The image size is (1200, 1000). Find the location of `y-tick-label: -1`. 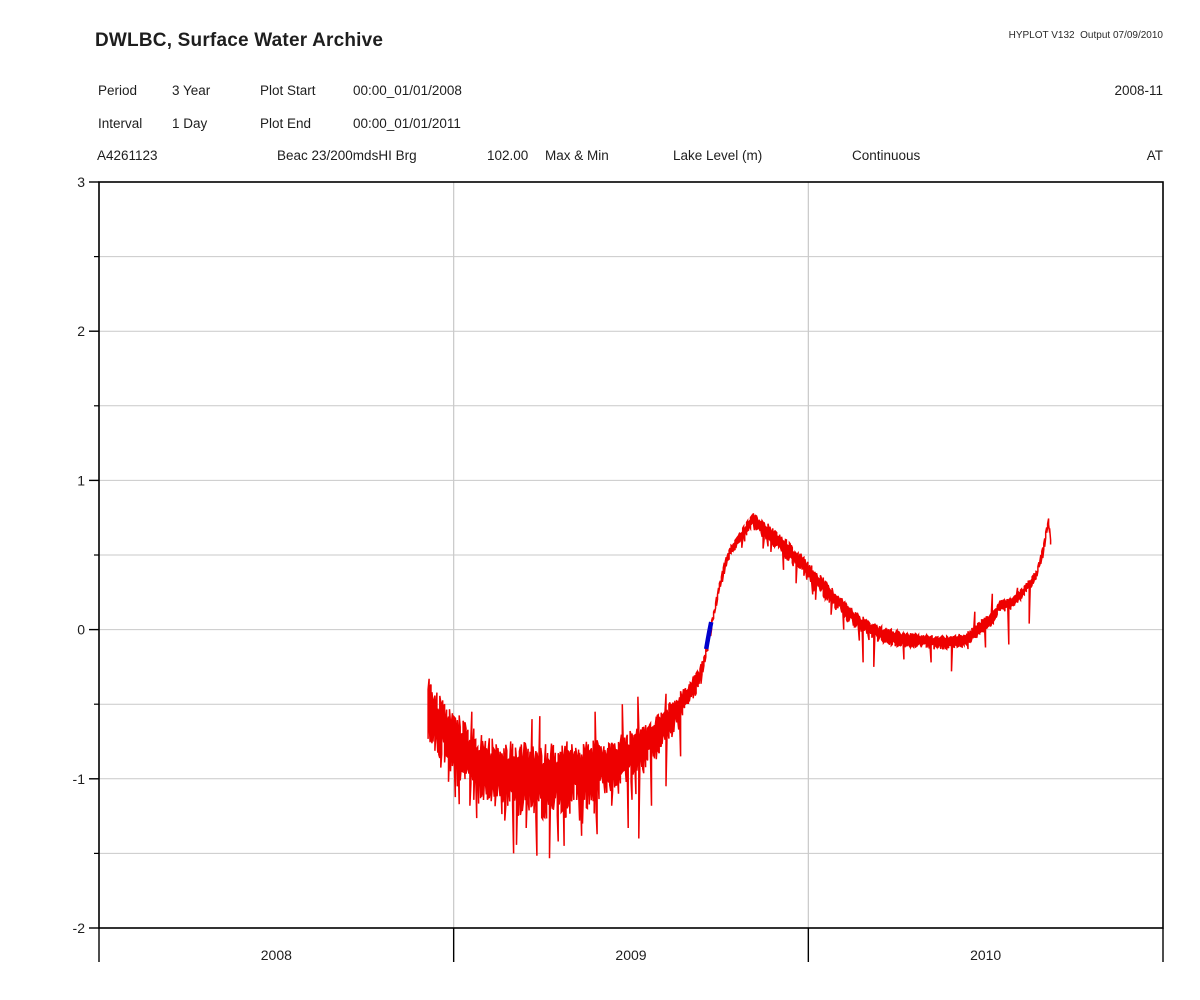

y-tick-label: -1 is located at coordinates (79, 779).